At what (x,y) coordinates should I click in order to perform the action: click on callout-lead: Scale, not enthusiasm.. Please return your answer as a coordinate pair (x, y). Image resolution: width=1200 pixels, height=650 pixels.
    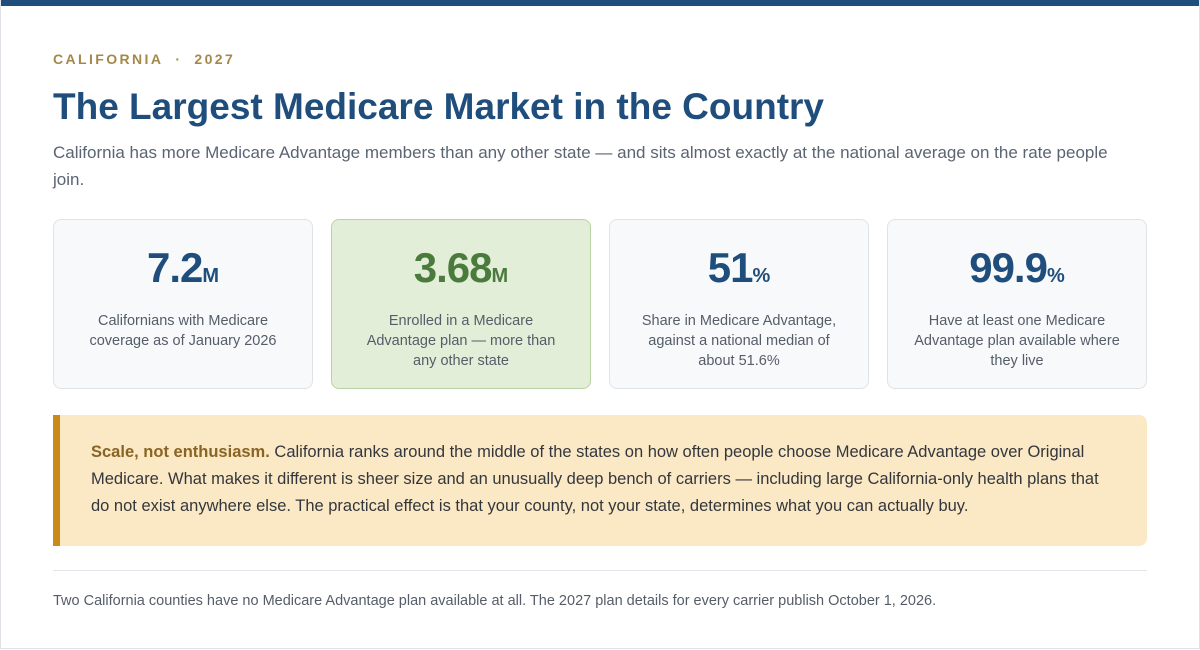
    Looking at the image, I should click on (180, 452).